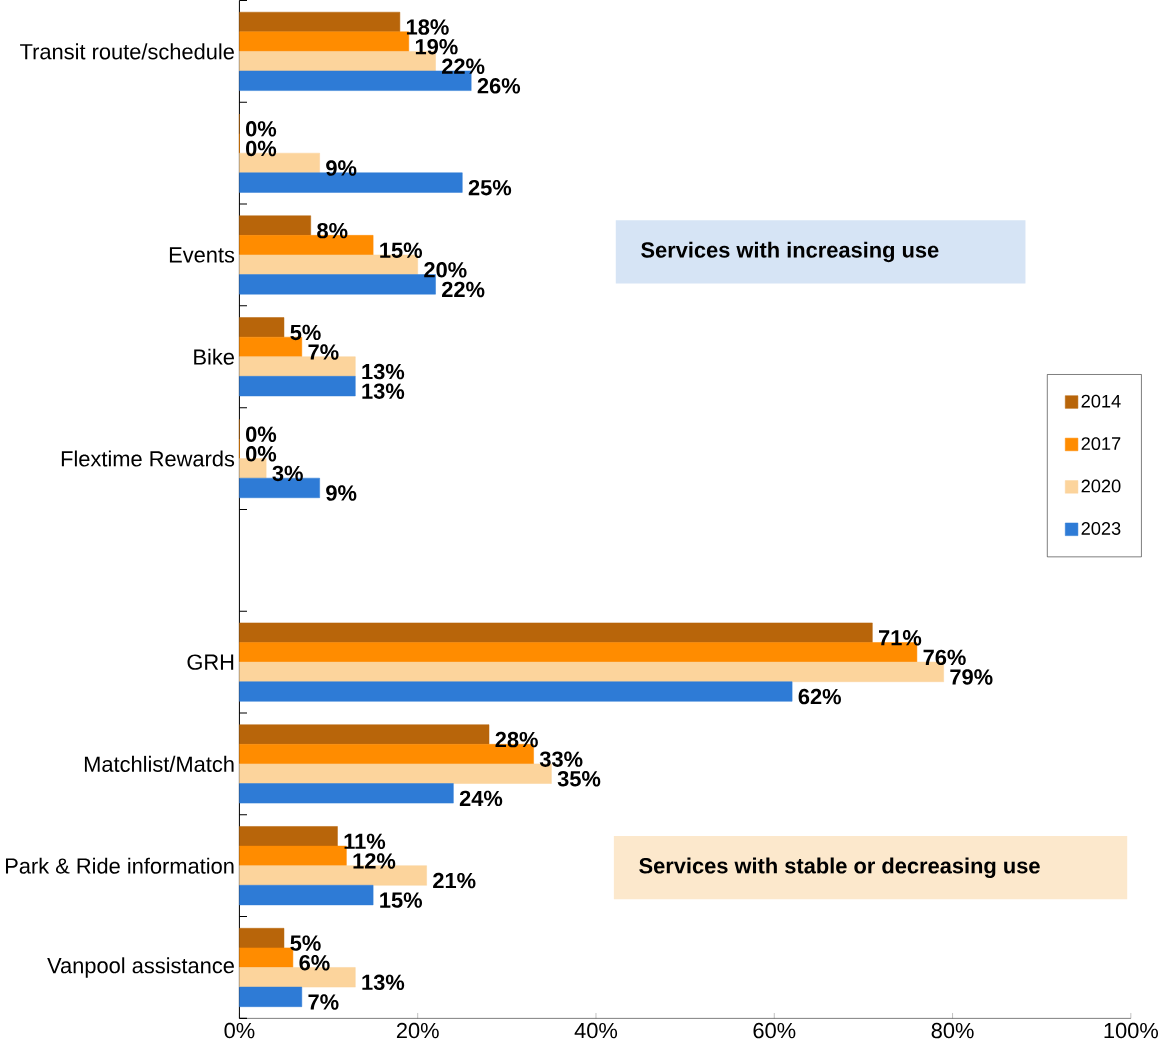 This screenshot has height=1043, width=1163. What do you see at coordinates (516, 740) in the screenshot?
I see `data-label: 28%` at bounding box center [516, 740].